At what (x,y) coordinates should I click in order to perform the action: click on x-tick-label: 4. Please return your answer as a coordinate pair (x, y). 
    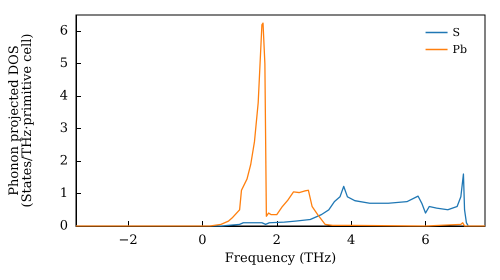
    Looking at the image, I should click on (351, 240).